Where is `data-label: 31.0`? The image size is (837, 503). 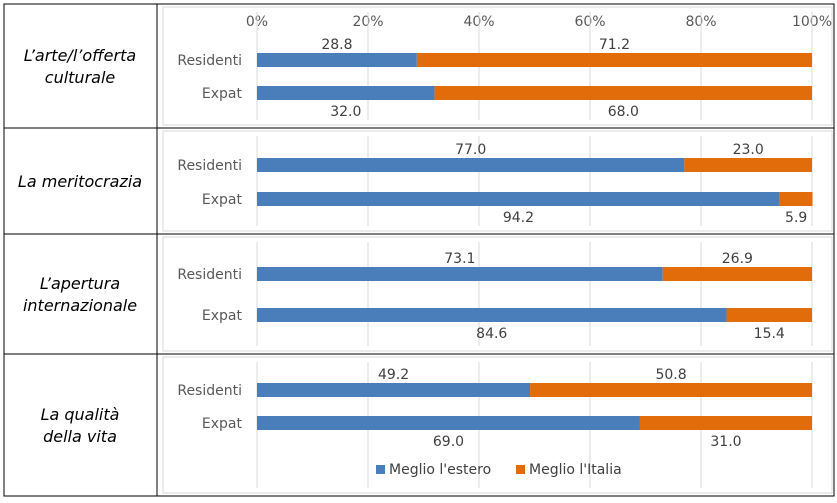
data-label: 31.0 is located at coordinates (725, 442).